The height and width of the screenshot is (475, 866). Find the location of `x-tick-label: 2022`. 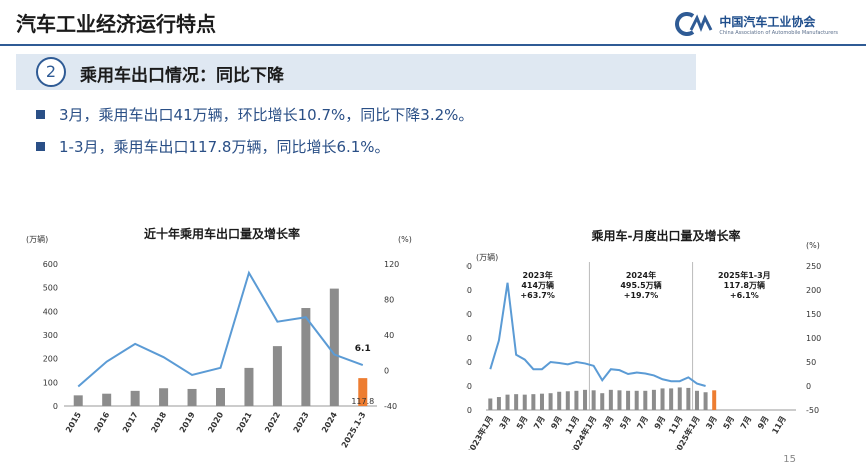

x-tick-label: 2022 is located at coordinates (272, 423).